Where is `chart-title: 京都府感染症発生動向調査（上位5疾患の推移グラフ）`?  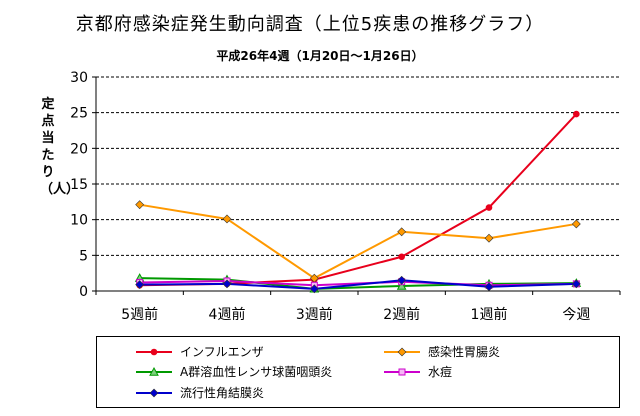 chart-title: 京都府感染症発生動向調査（上位5疾患の推移グラフ） is located at coordinates (310, 24).